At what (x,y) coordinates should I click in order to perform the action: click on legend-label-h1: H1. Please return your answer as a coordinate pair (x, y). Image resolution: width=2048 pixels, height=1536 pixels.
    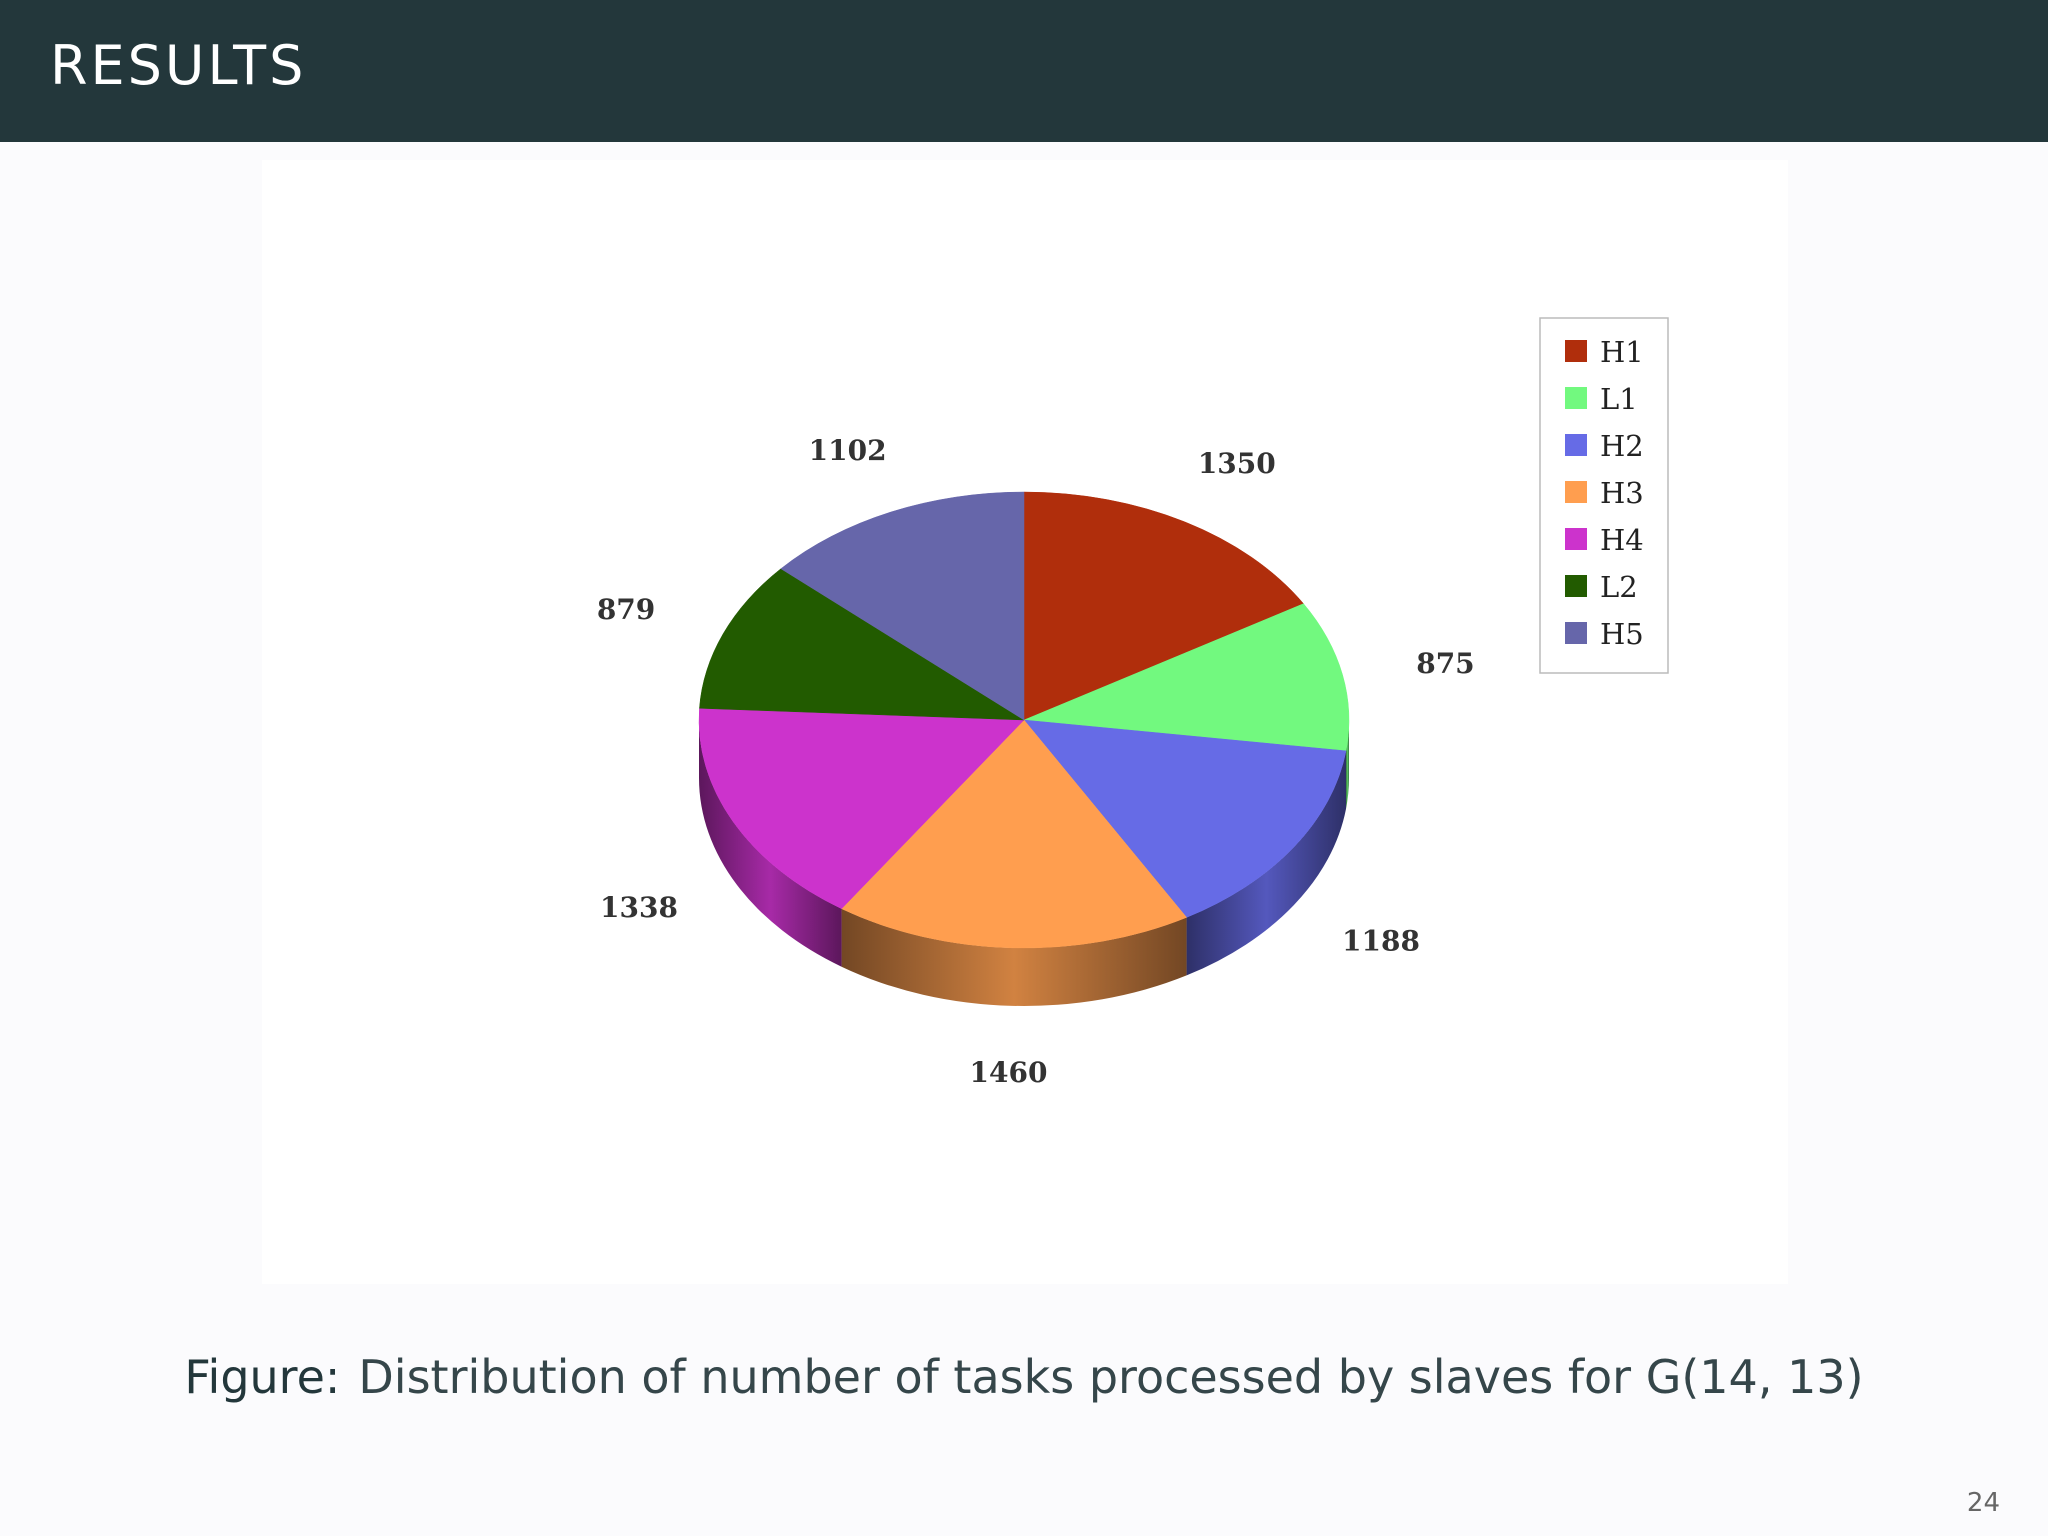
    Looking at the image, I should click on (1622, 352).